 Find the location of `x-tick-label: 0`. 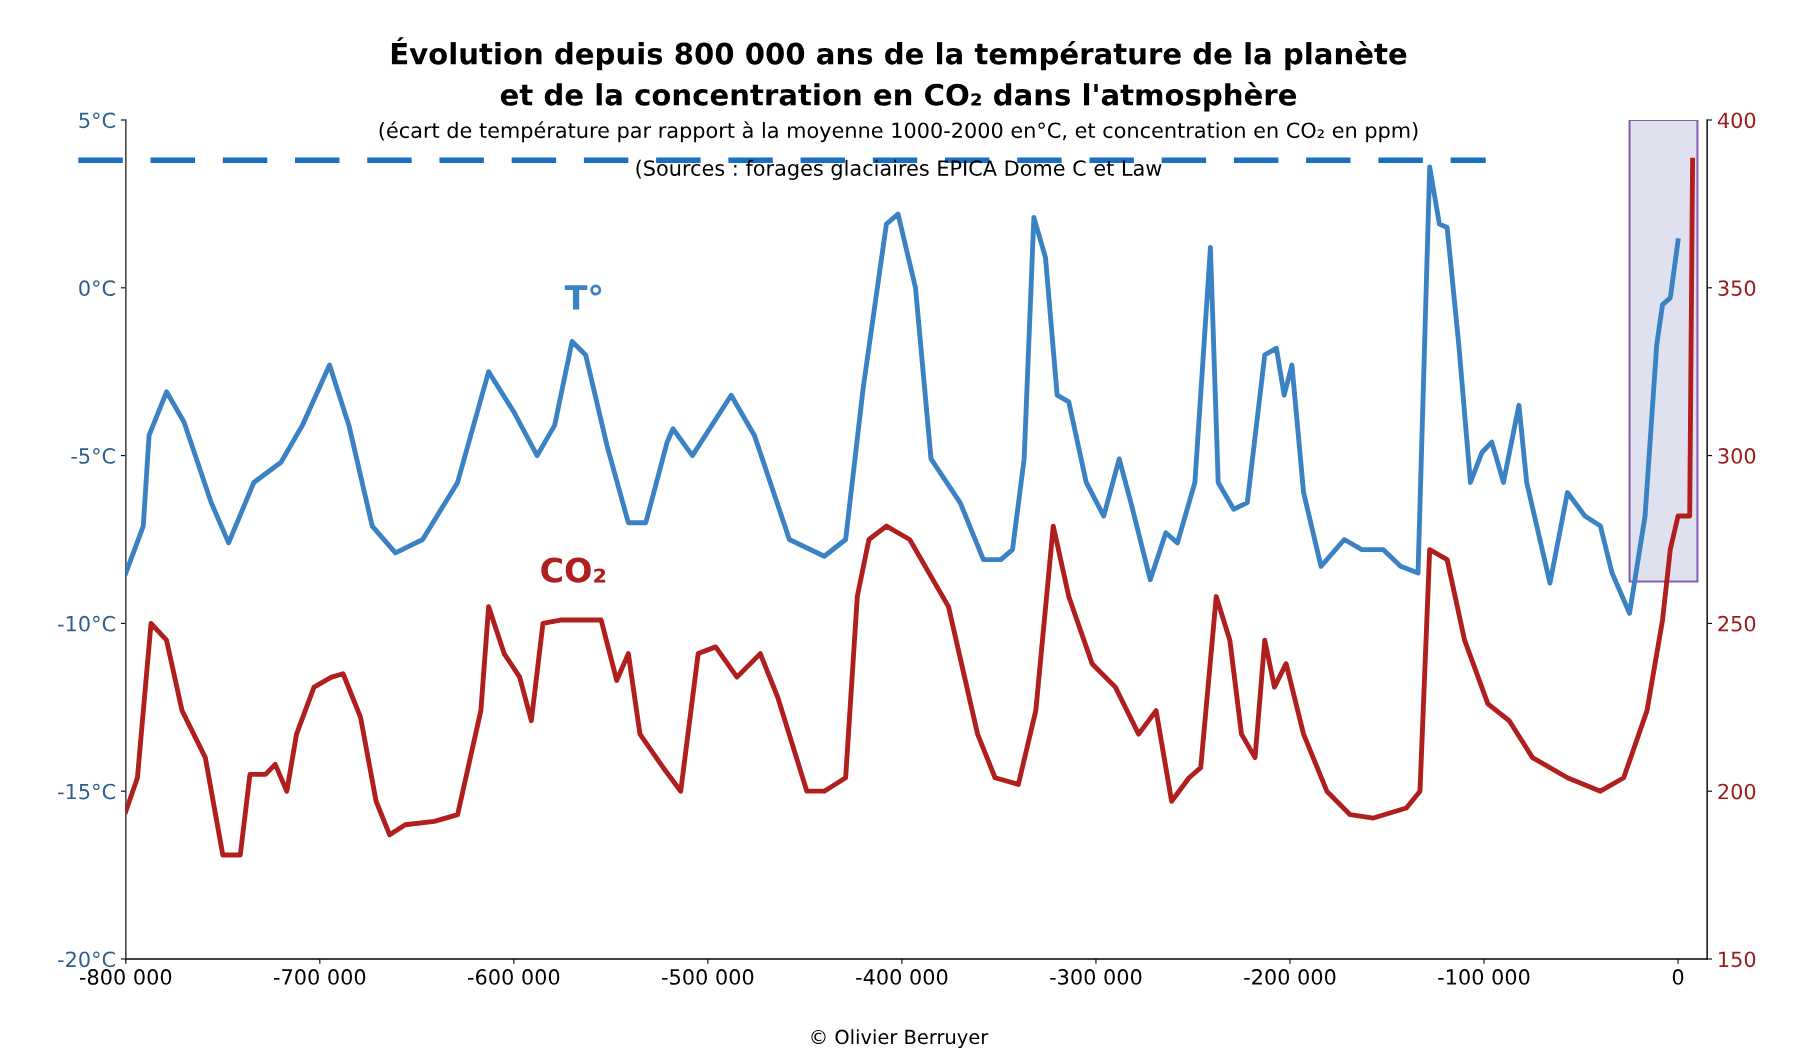

x-tick-label: 0 is located at coordinates (1678, 977).